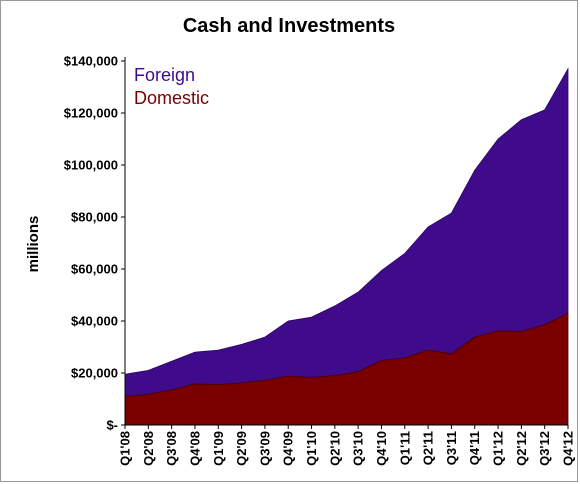 The width and height of the screenshot is (580, 484). What do you see at coordinates (94, 269) in the screenshot?
I see `y-tick-label: $60,000` at bounding box center [94, 269].